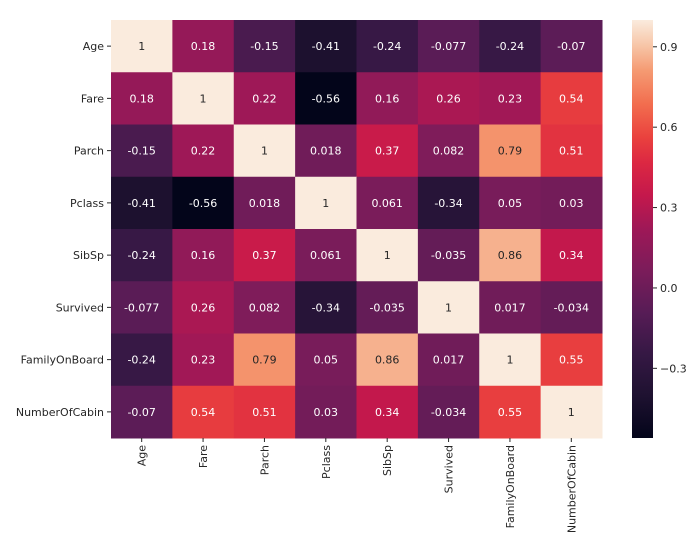 This screenshot has width=695, height=546. I want to click on cell-annotation: 0.51, so click(571, 151).